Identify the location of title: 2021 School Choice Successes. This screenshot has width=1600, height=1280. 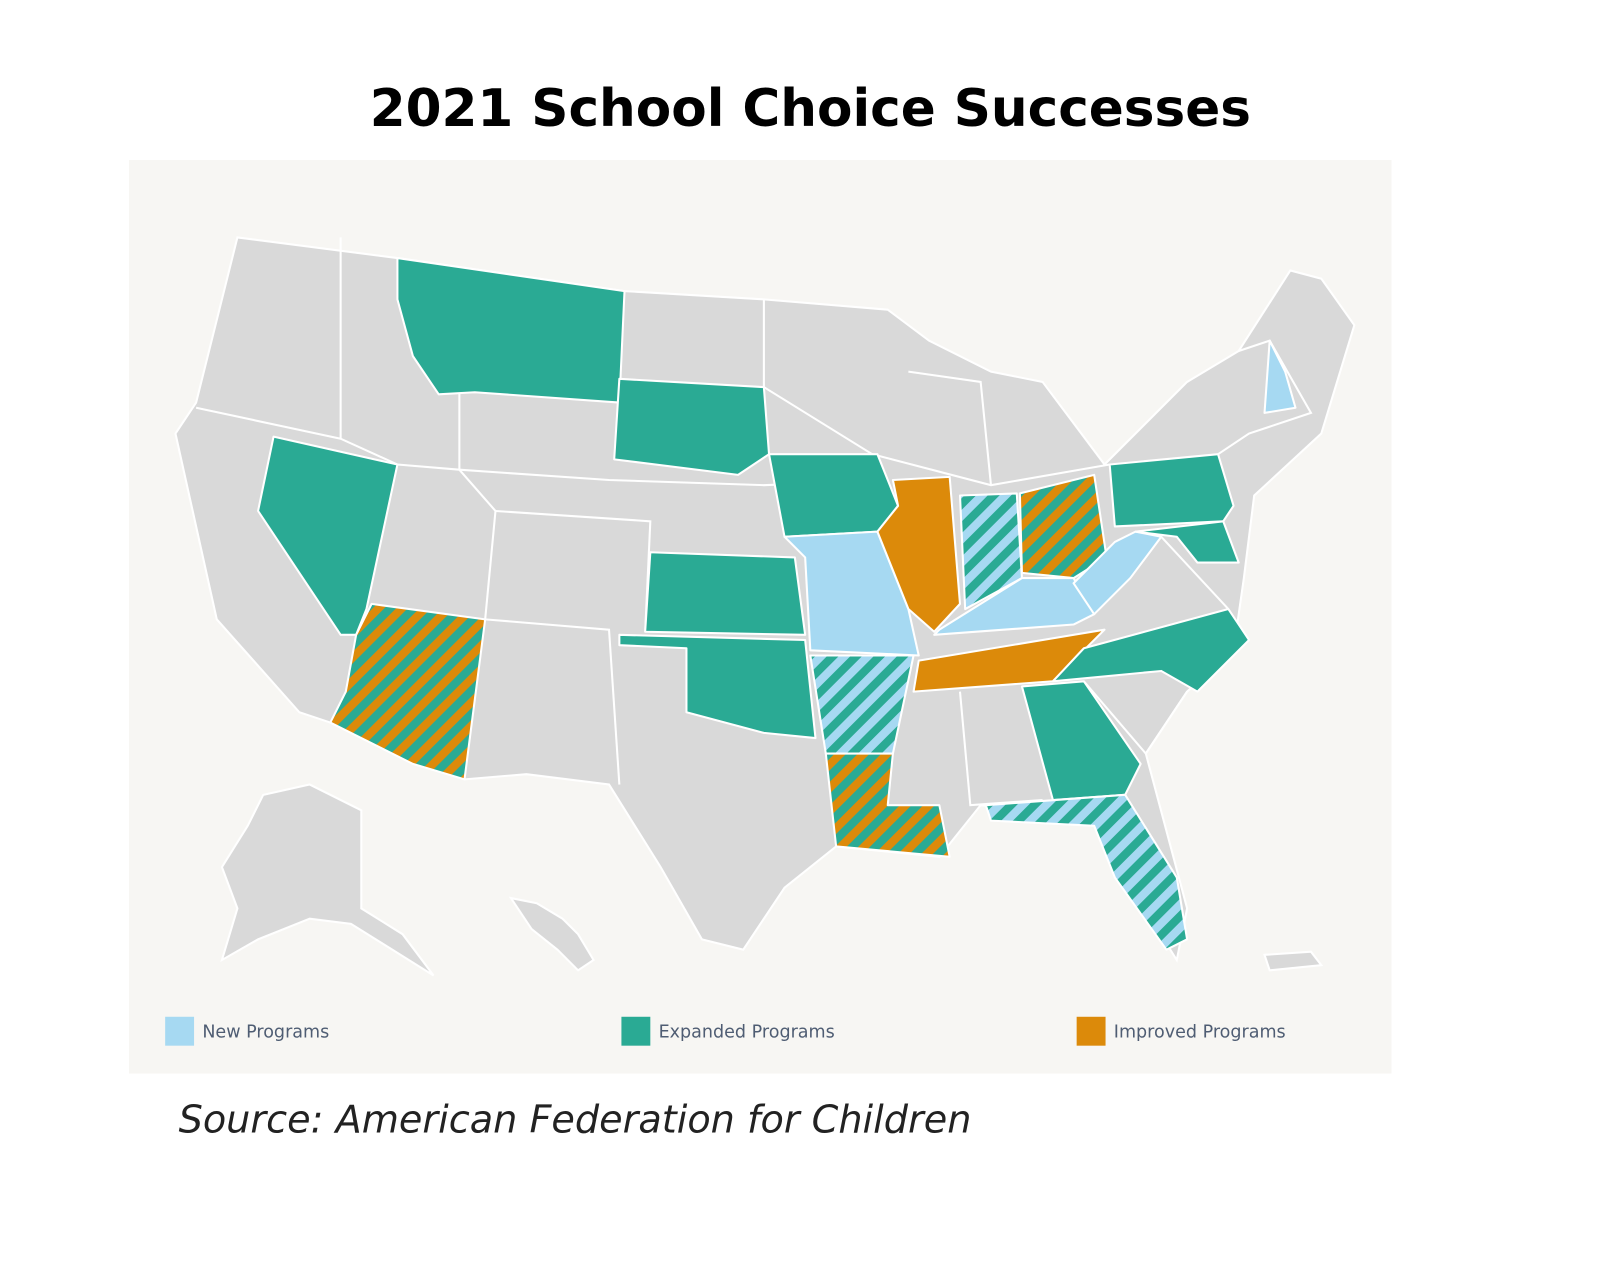
(810, 109).